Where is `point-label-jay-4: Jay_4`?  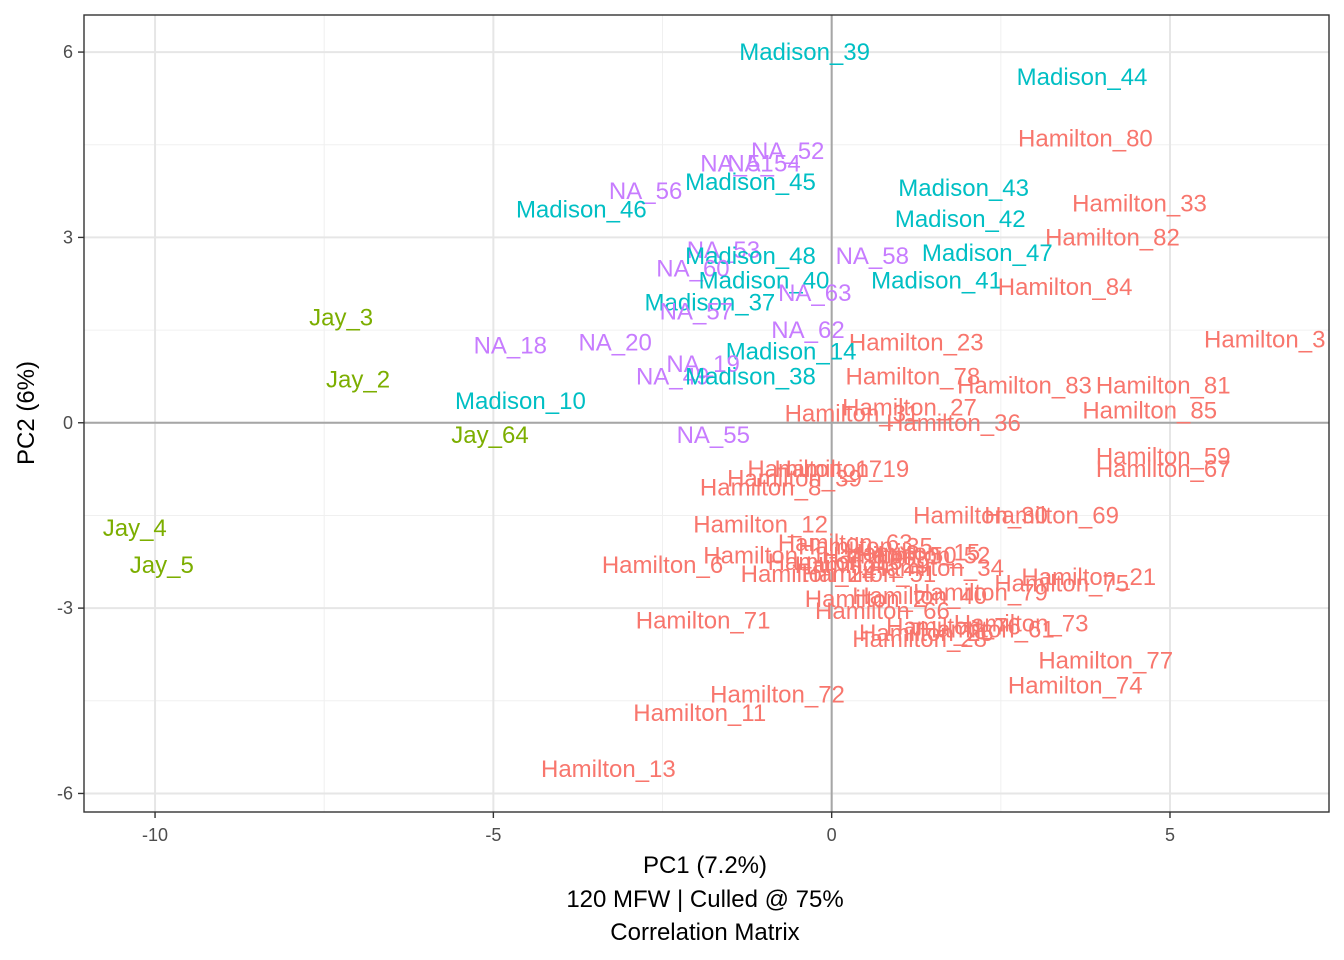
point-label-jay-4: Jay_4 is located at coordinates (135, 528).